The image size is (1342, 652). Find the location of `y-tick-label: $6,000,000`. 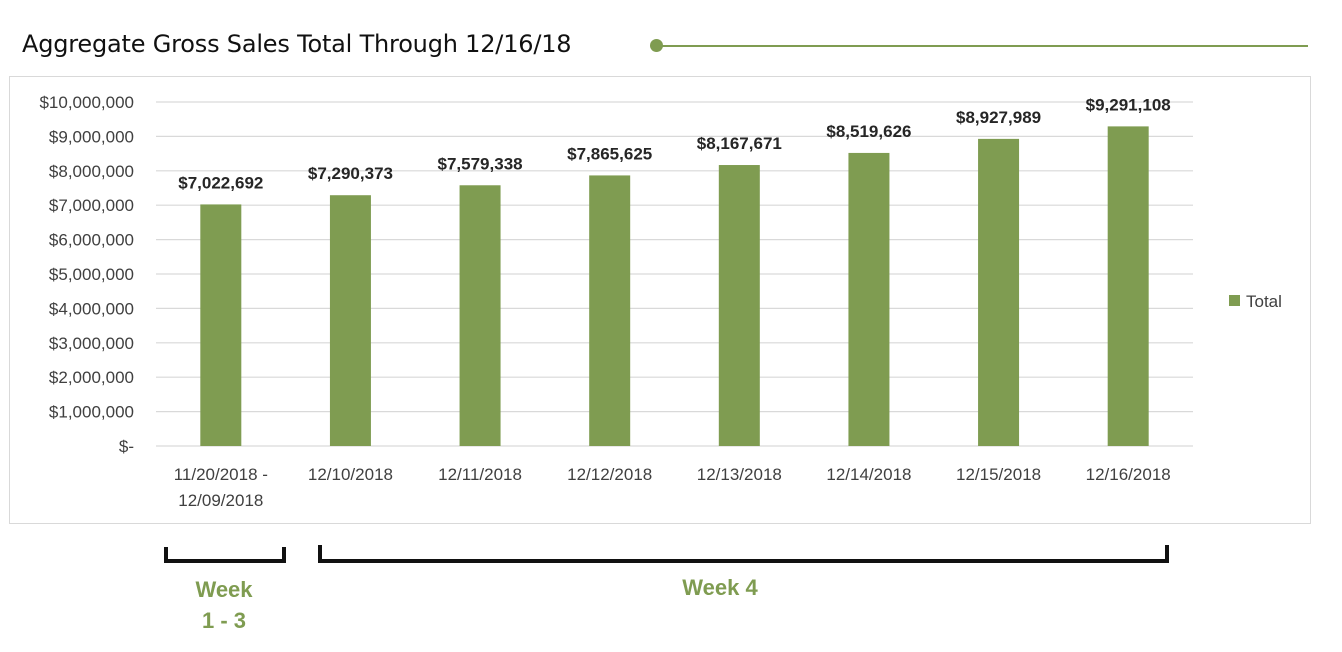

y-tick-label: $6,000,000 is located at coordinates (91, 240).